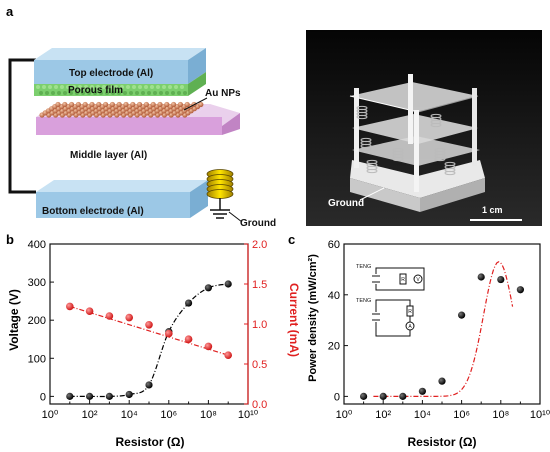 The height and width of the screenshot is (452, 550). What do you see at coordinates (410, 327) in the screenshot?
I see `svg-text: A` at bounding box center [410, 327].